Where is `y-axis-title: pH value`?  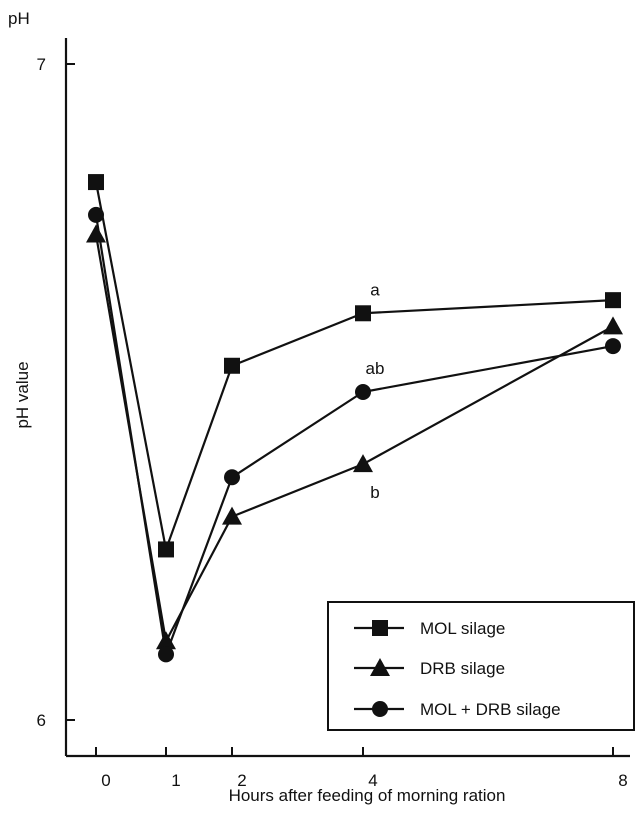
y-axis-title: pH value is located at coordinates (22, 394).